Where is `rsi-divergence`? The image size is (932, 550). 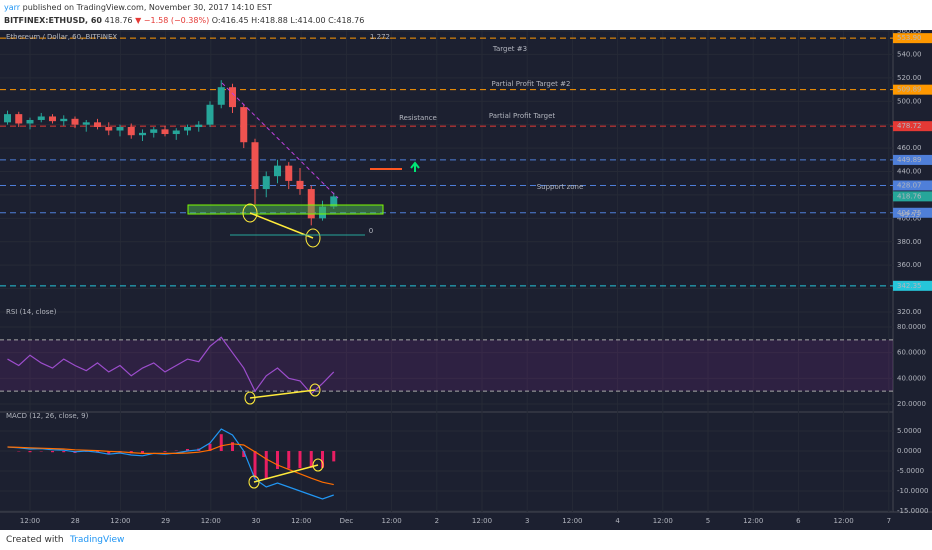 rsi-divergence is located at coordinates (282, 394).